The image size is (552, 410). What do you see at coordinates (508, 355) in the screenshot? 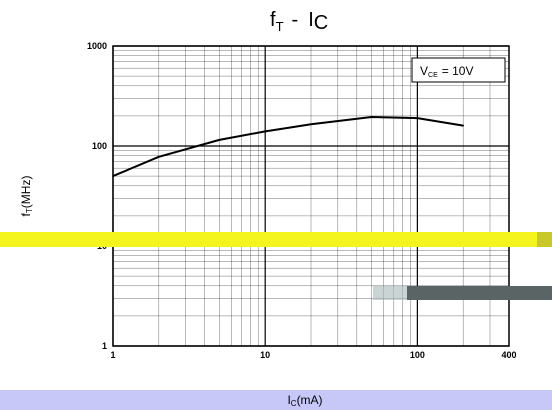
I see `x-tick-label: 400` at bounding box center [508, 355].